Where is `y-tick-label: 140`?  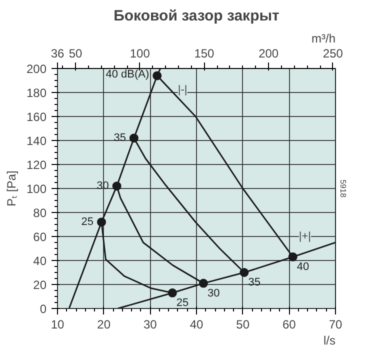
y-tick-label: 140 is located at coordinates (36, 141).